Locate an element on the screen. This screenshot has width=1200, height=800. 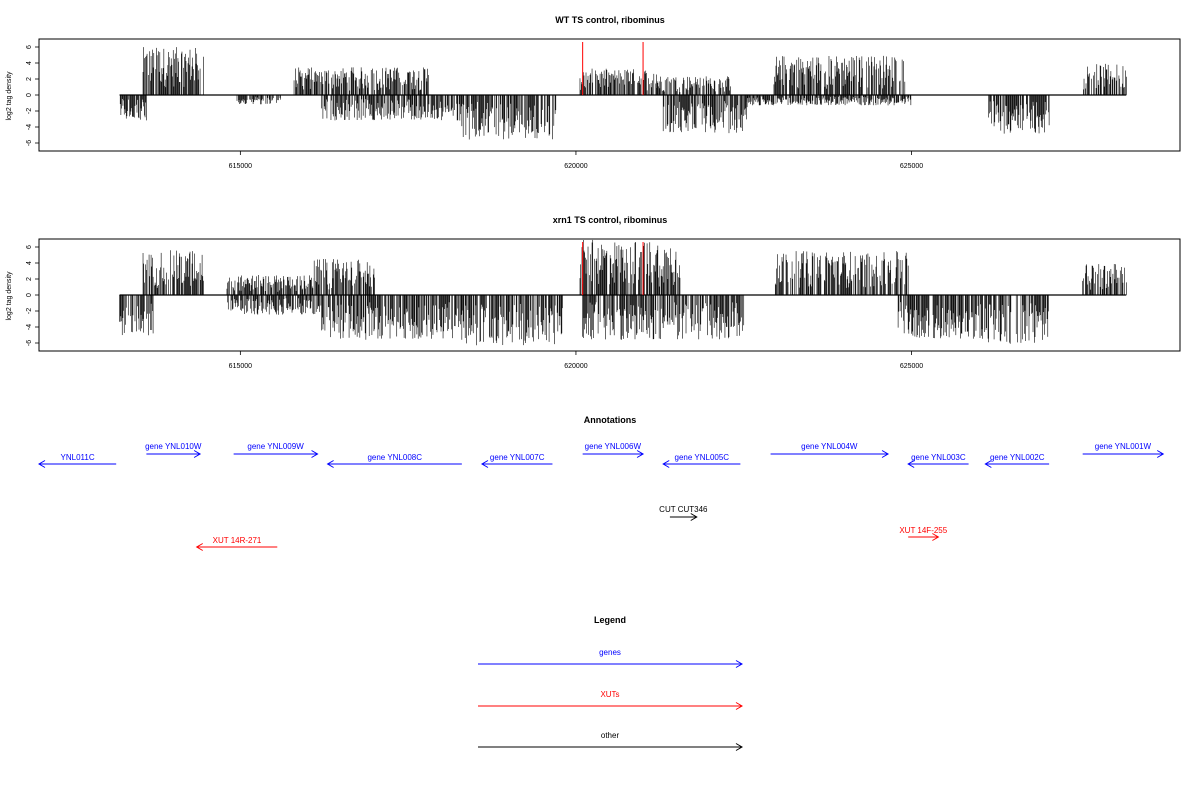
legend-item-label: other is located at coordinates (610, 735).